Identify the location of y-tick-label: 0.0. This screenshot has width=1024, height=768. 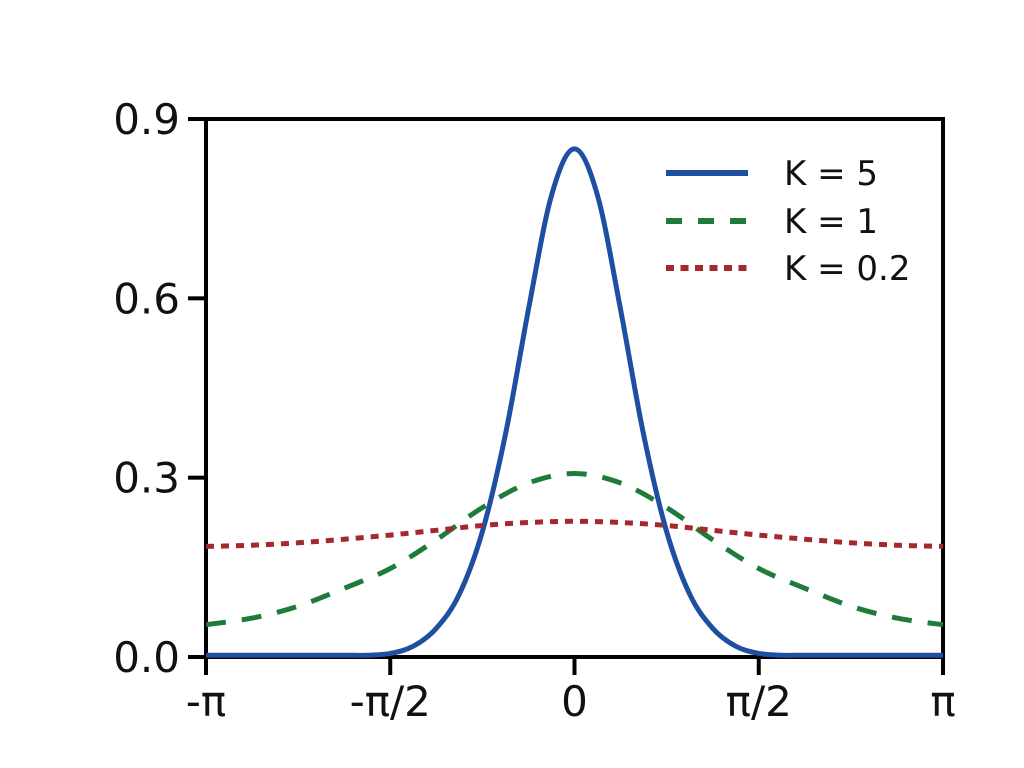
(146, 657).